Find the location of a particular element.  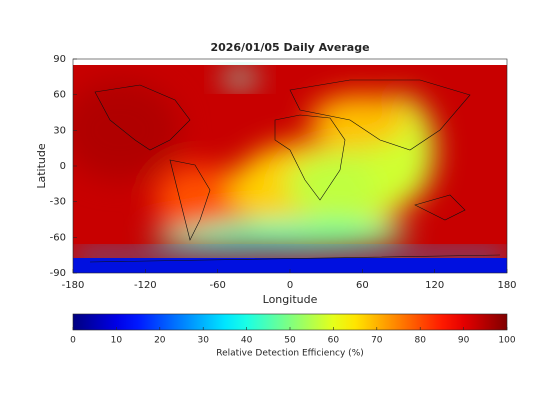

colorbar-tick-label: 30 is located at coordinates (203, 341).